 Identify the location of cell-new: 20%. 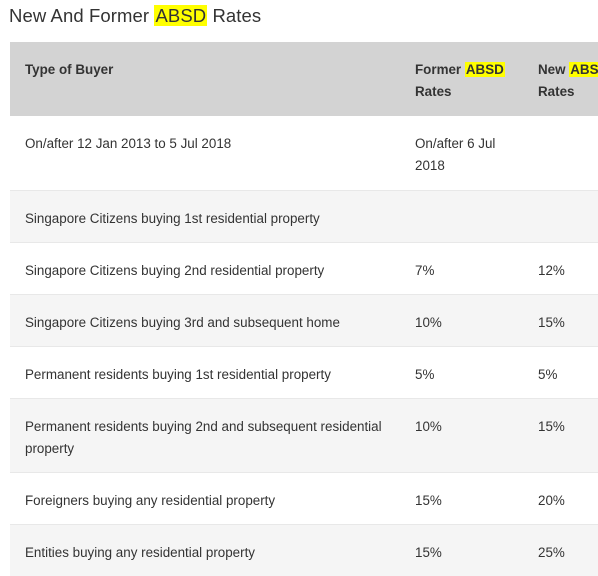
(551, 500).